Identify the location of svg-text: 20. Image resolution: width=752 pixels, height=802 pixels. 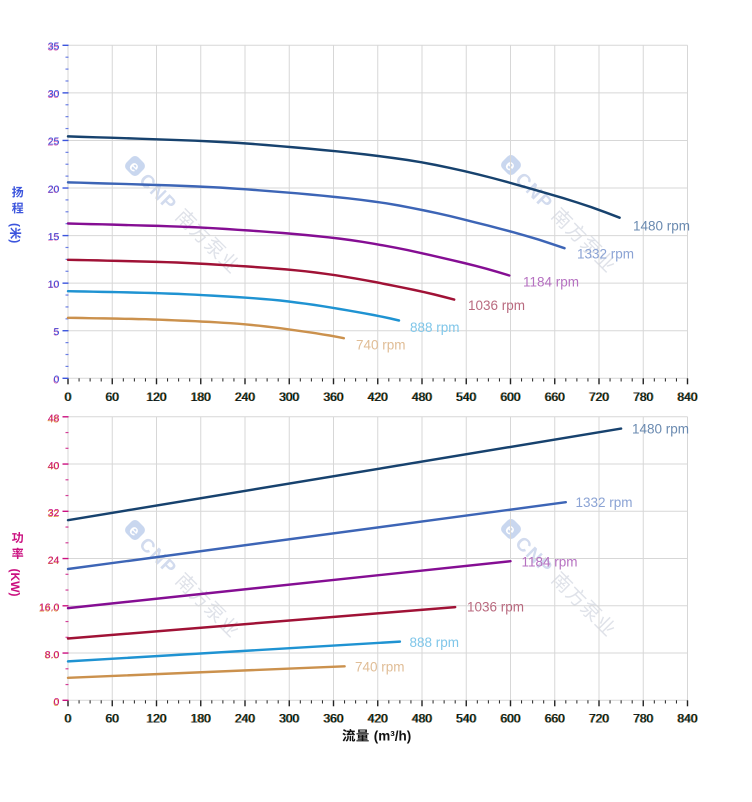
(54, 189).